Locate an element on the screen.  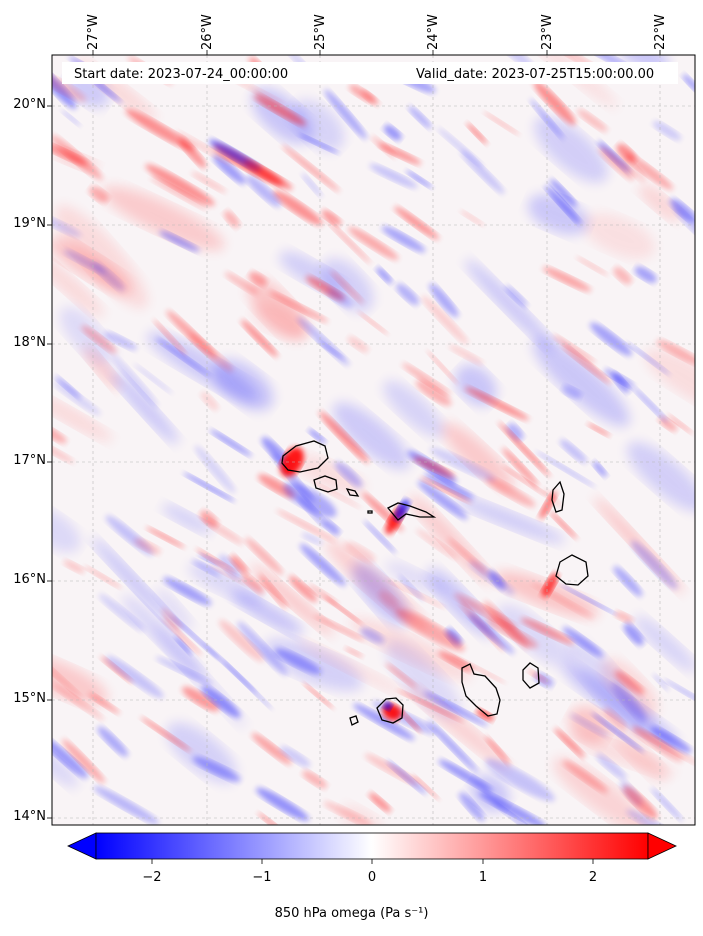
lat-tick-label: 15°N is located at coordinates (29, 698).